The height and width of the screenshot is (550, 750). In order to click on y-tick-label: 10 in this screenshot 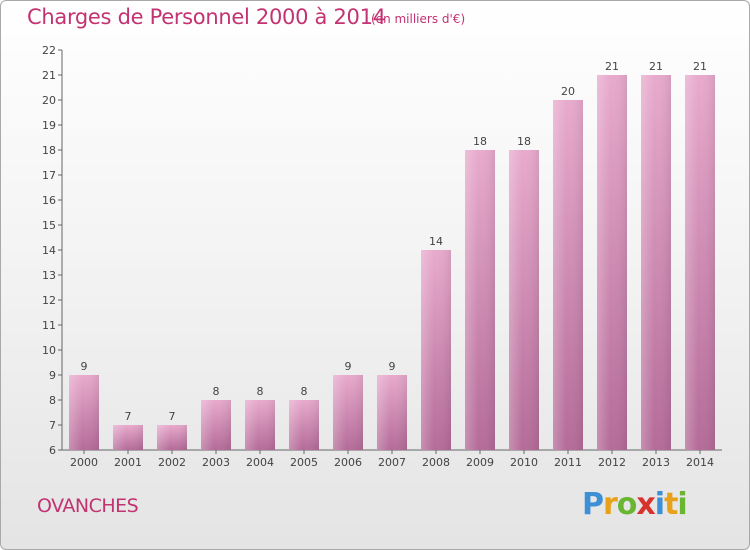, I will do `click(49, 350)`.